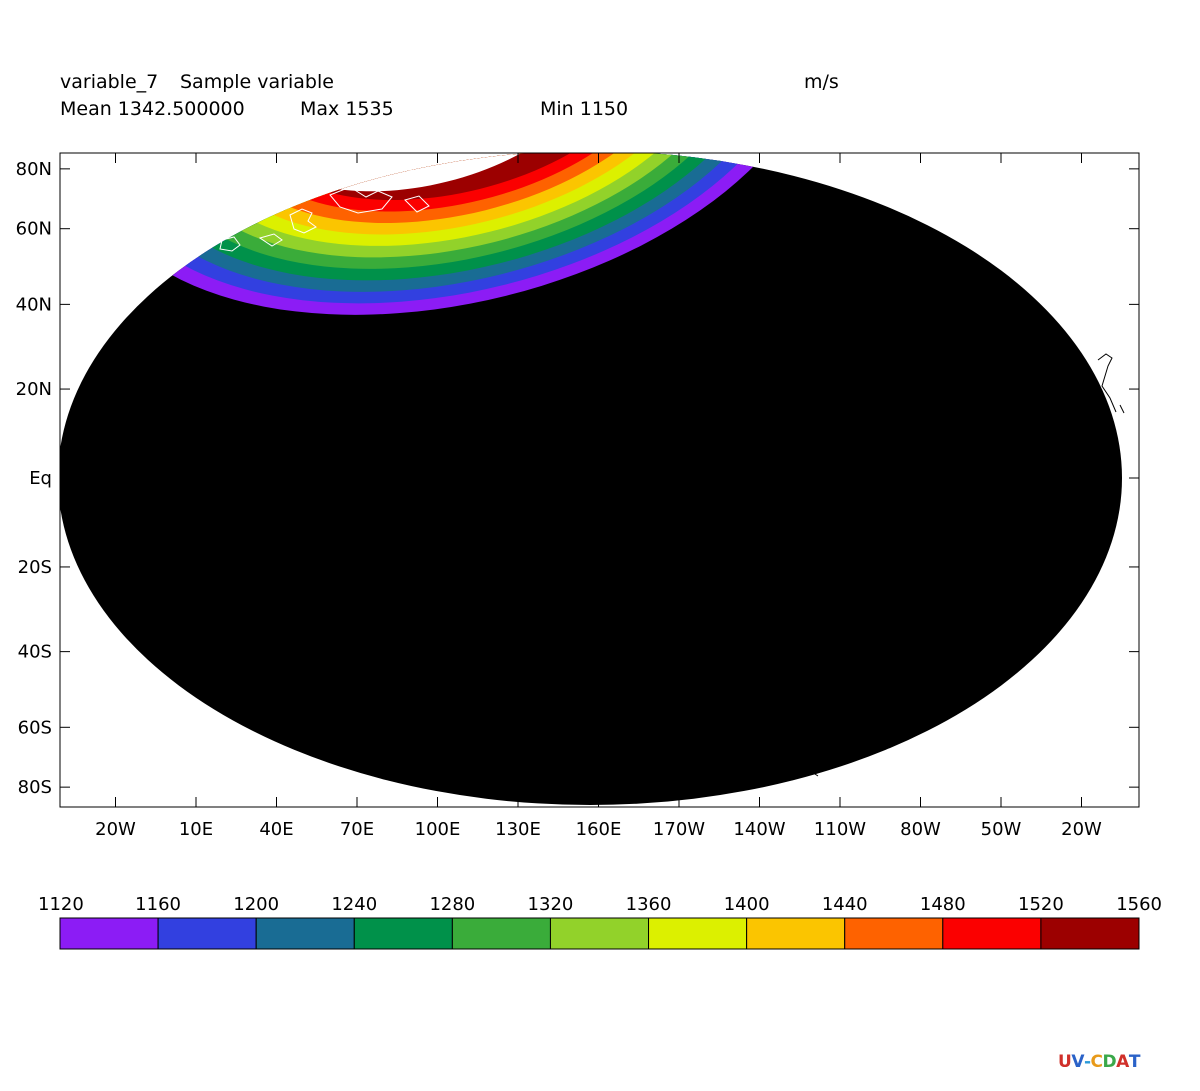  What do you see at coordinates (35, 727) in the screenshot?
I see `y-tick-label: 60S` at bounding box center [35, 727].